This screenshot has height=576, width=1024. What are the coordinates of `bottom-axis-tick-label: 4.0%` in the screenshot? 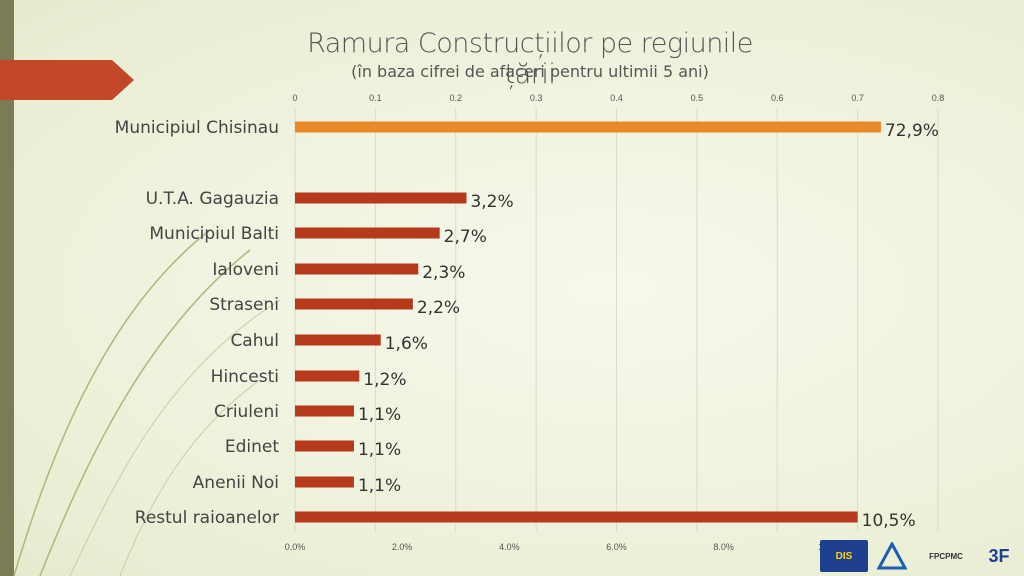 It's located at (509, 547).